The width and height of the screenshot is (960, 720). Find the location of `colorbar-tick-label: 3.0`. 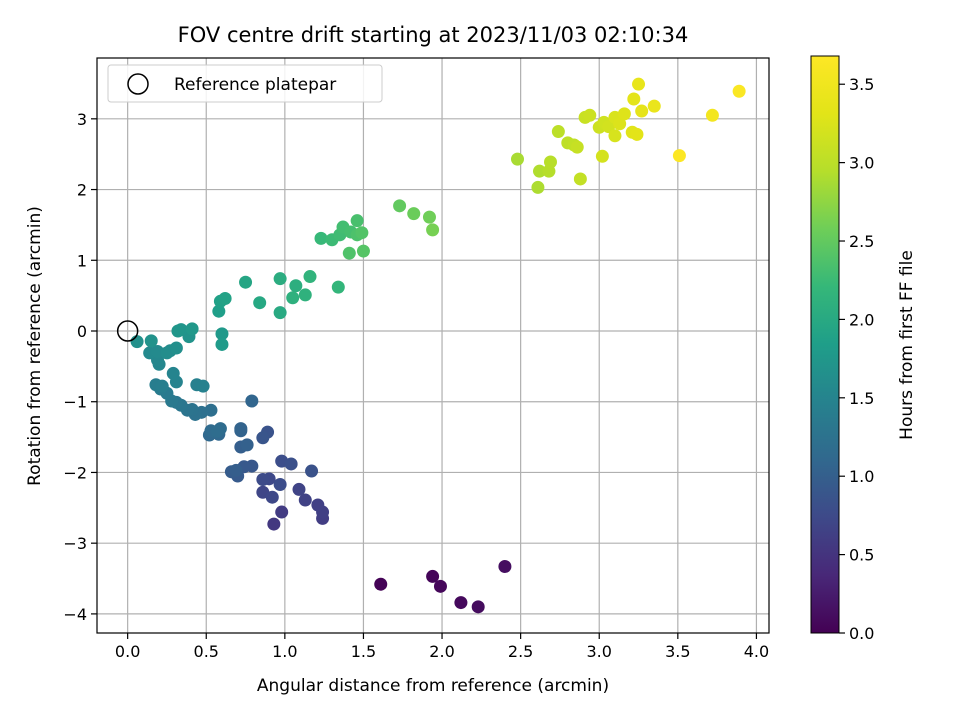

colorbar-tick-label: 3.0 is located at coordinates (861, 163).